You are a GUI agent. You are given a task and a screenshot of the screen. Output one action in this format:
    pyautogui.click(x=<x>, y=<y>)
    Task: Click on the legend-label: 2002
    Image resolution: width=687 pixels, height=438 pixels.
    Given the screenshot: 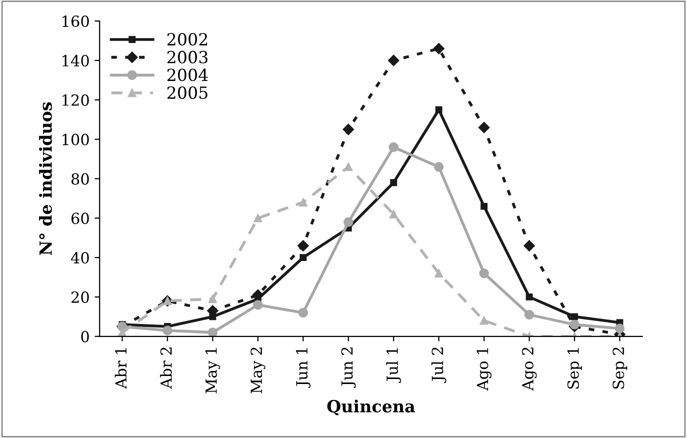 What is the action you would take?
    pyautogui.click(x=187, y=39)
    